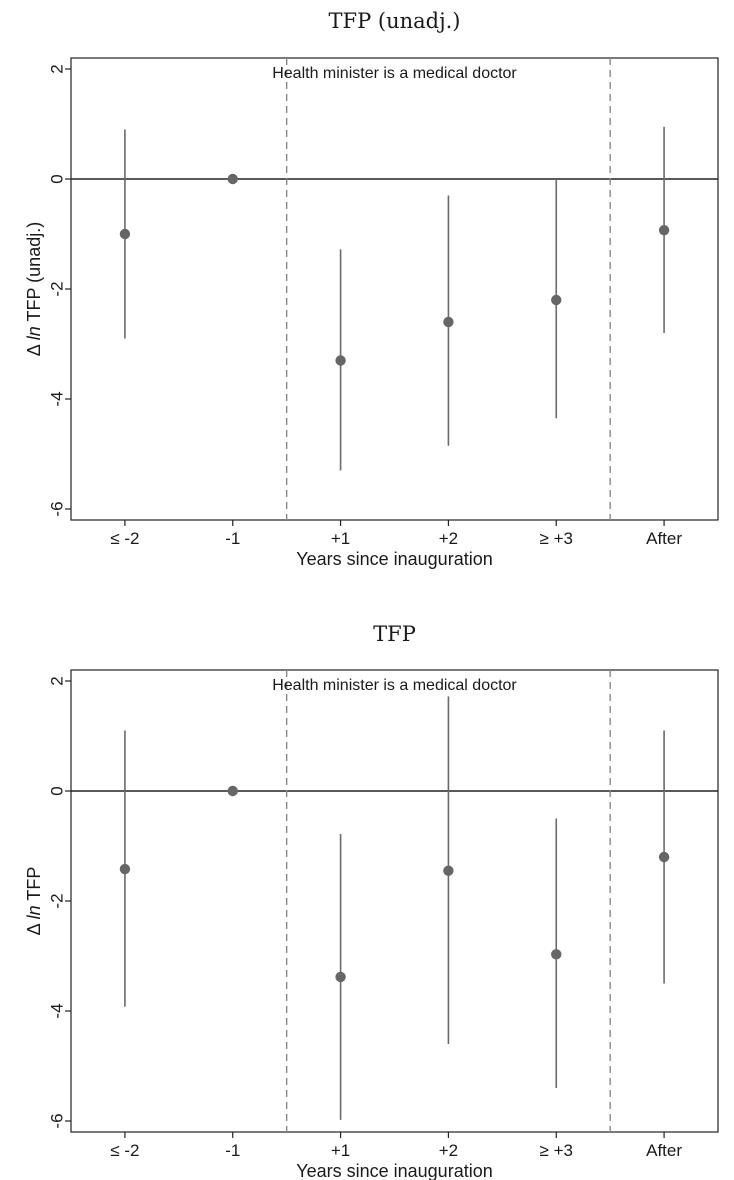 The height and width of the screenshot is (1180, 734). I want to click on y-axis-label-suffix: TFP, so click(34, 886).